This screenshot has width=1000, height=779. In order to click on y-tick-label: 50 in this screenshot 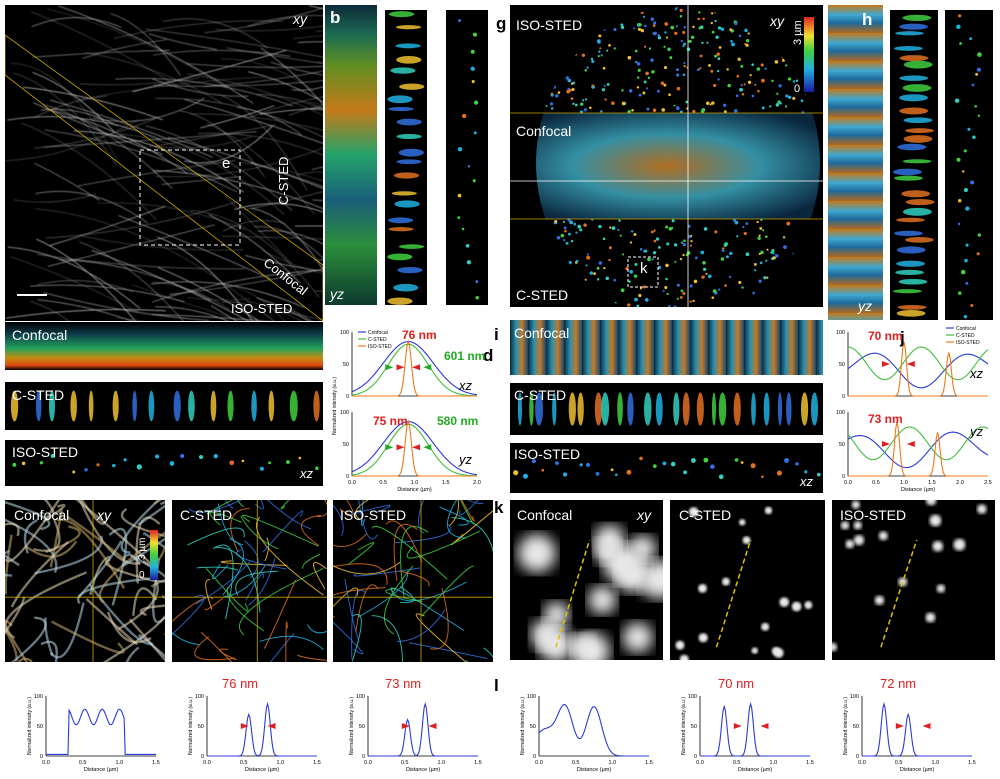, I will do `click(842, 365)`.